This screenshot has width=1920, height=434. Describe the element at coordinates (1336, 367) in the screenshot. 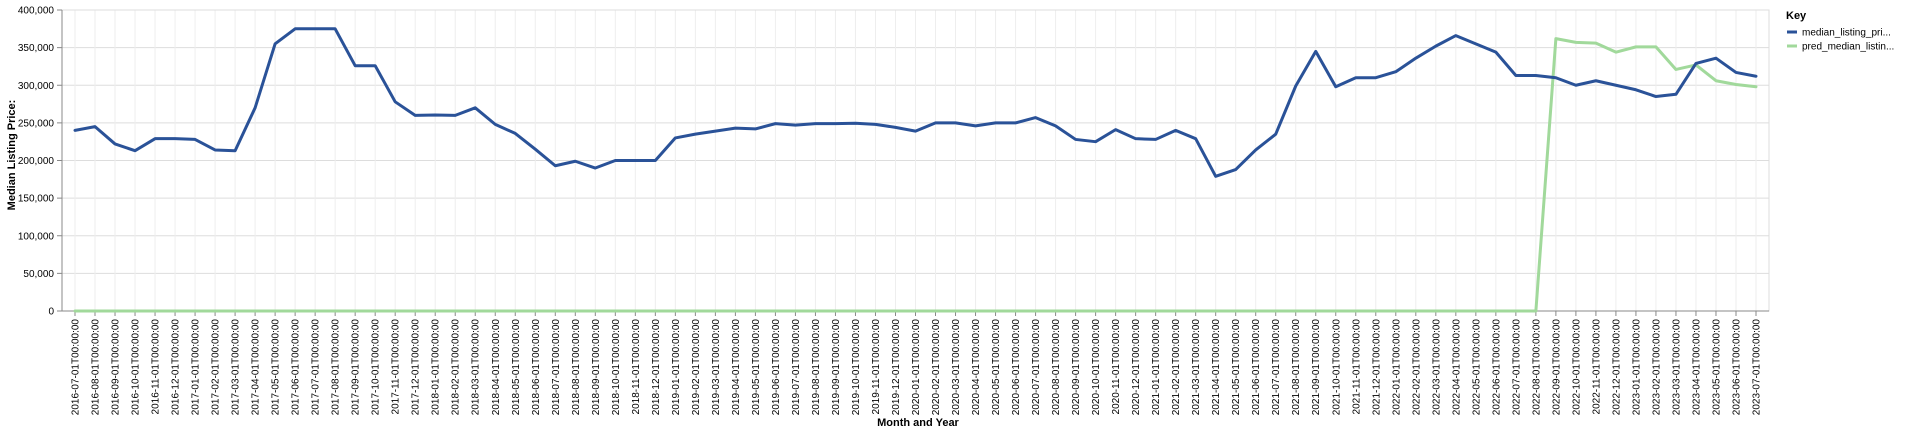

I see `x-tick-label: 2021-10-01T00:00:00` at that location.